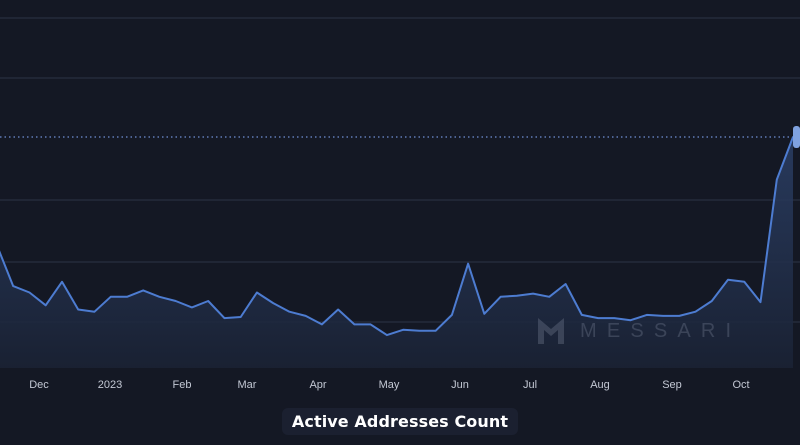 The image size is (800, 445). Describe the element at coordinates (796, 137) in the screenshot. I see `latest-value-marker` at that location.